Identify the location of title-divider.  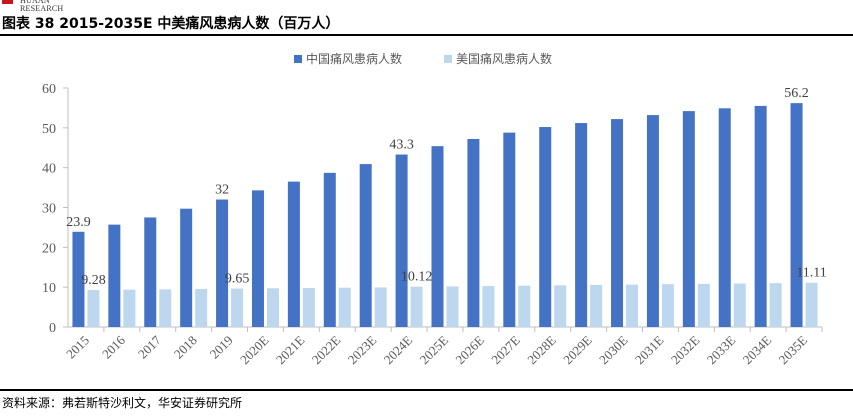
(426, 35).